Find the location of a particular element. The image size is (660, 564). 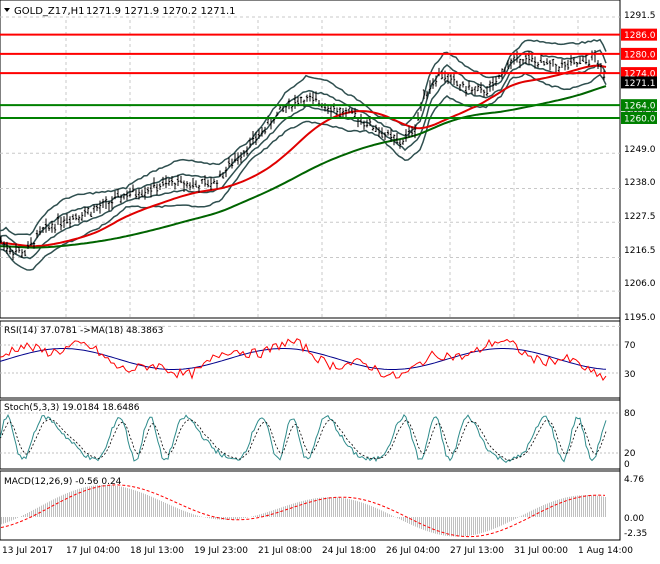

time-tick: 18 Jul 13:00 is located at coordinates (157, 551).